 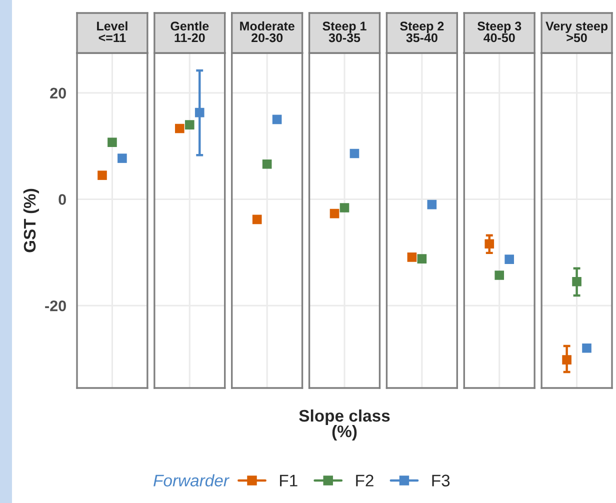 What do you see at coordinates (55, 306) in the screenshot?
I see `y-tick-label: -20` at bounding box center [55, 306].